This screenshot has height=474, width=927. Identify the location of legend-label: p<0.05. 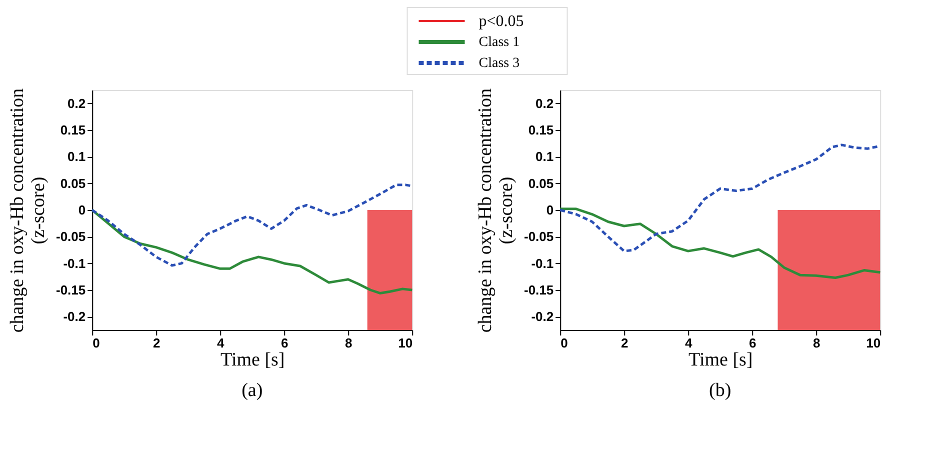
(501, 21).